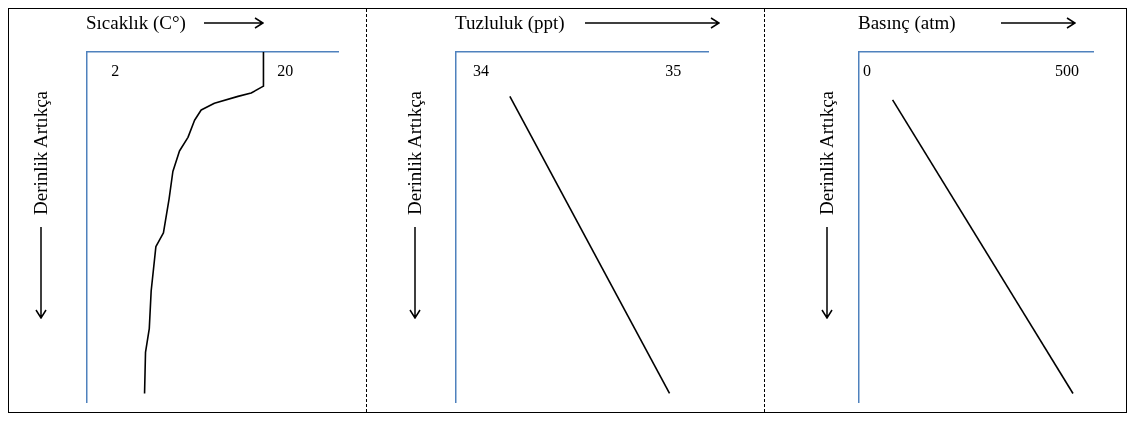 The image size is (1134, 424). I want to click on x-tick-label: 35, so click(673, 71).